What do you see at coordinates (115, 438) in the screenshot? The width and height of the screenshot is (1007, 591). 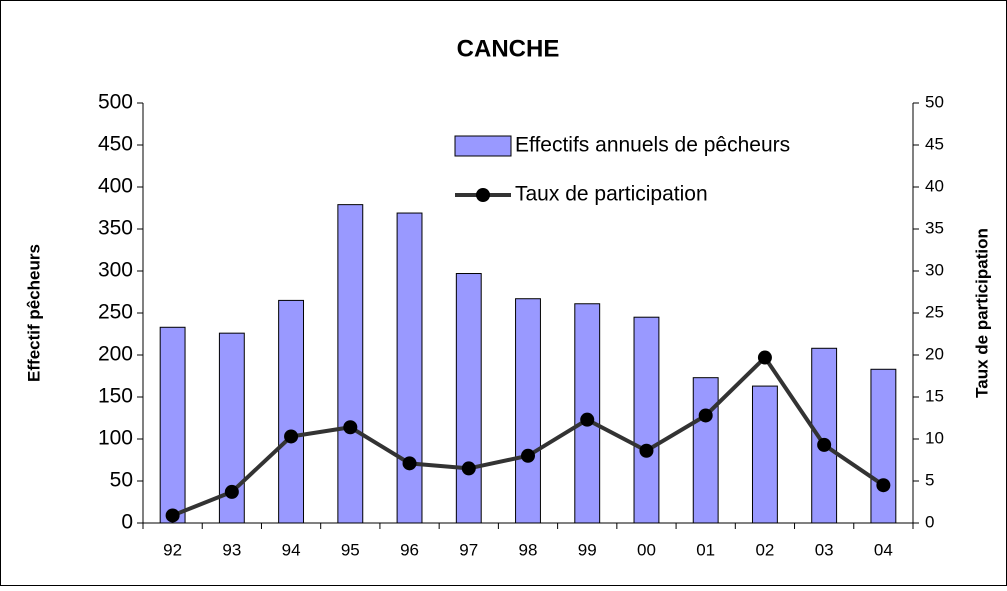 I see `y-tick-label: 100` at bounding box center [115, 438].